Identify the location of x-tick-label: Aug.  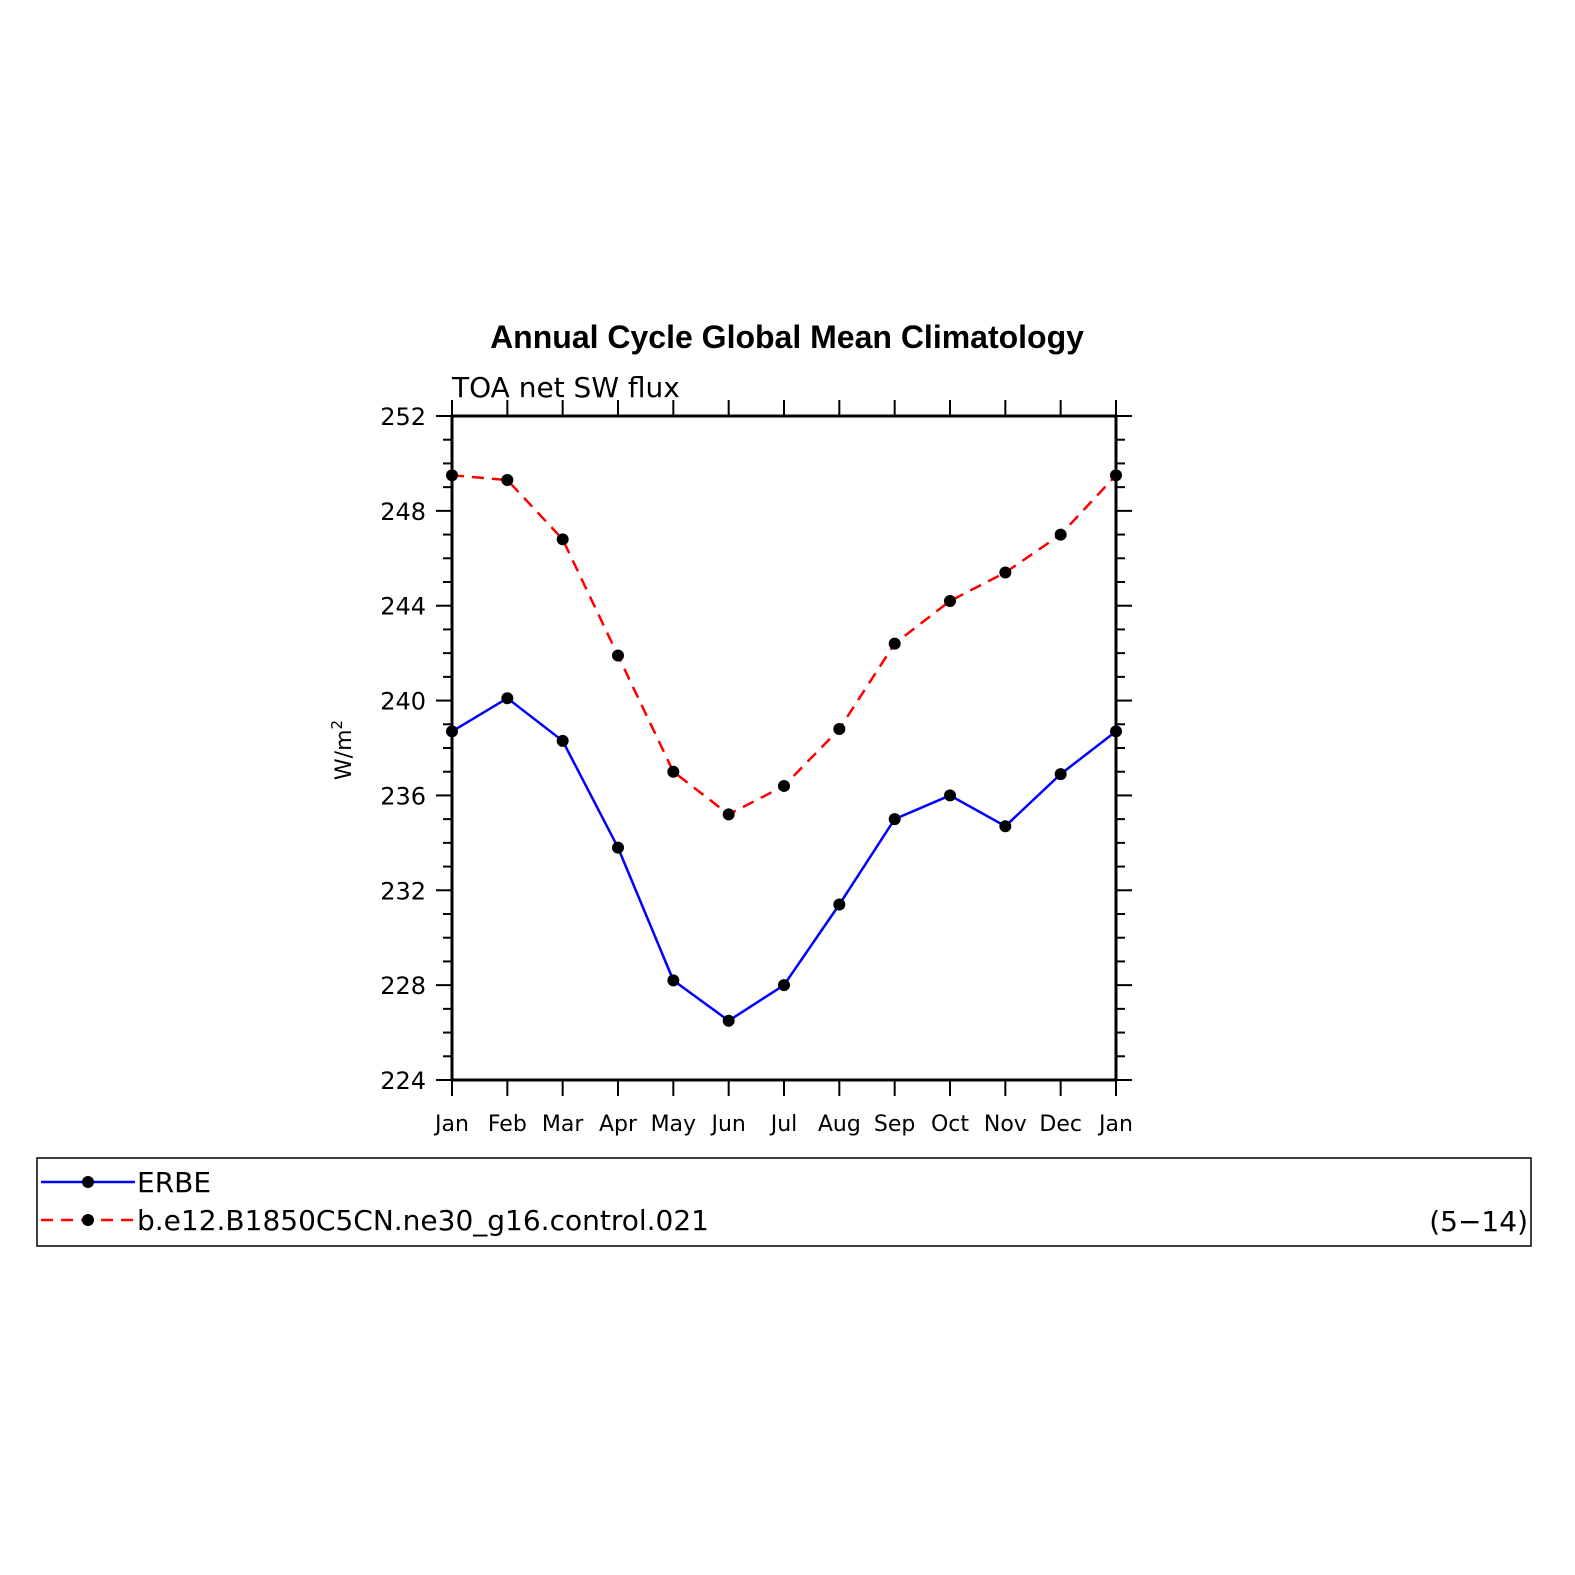
(839, 1124).